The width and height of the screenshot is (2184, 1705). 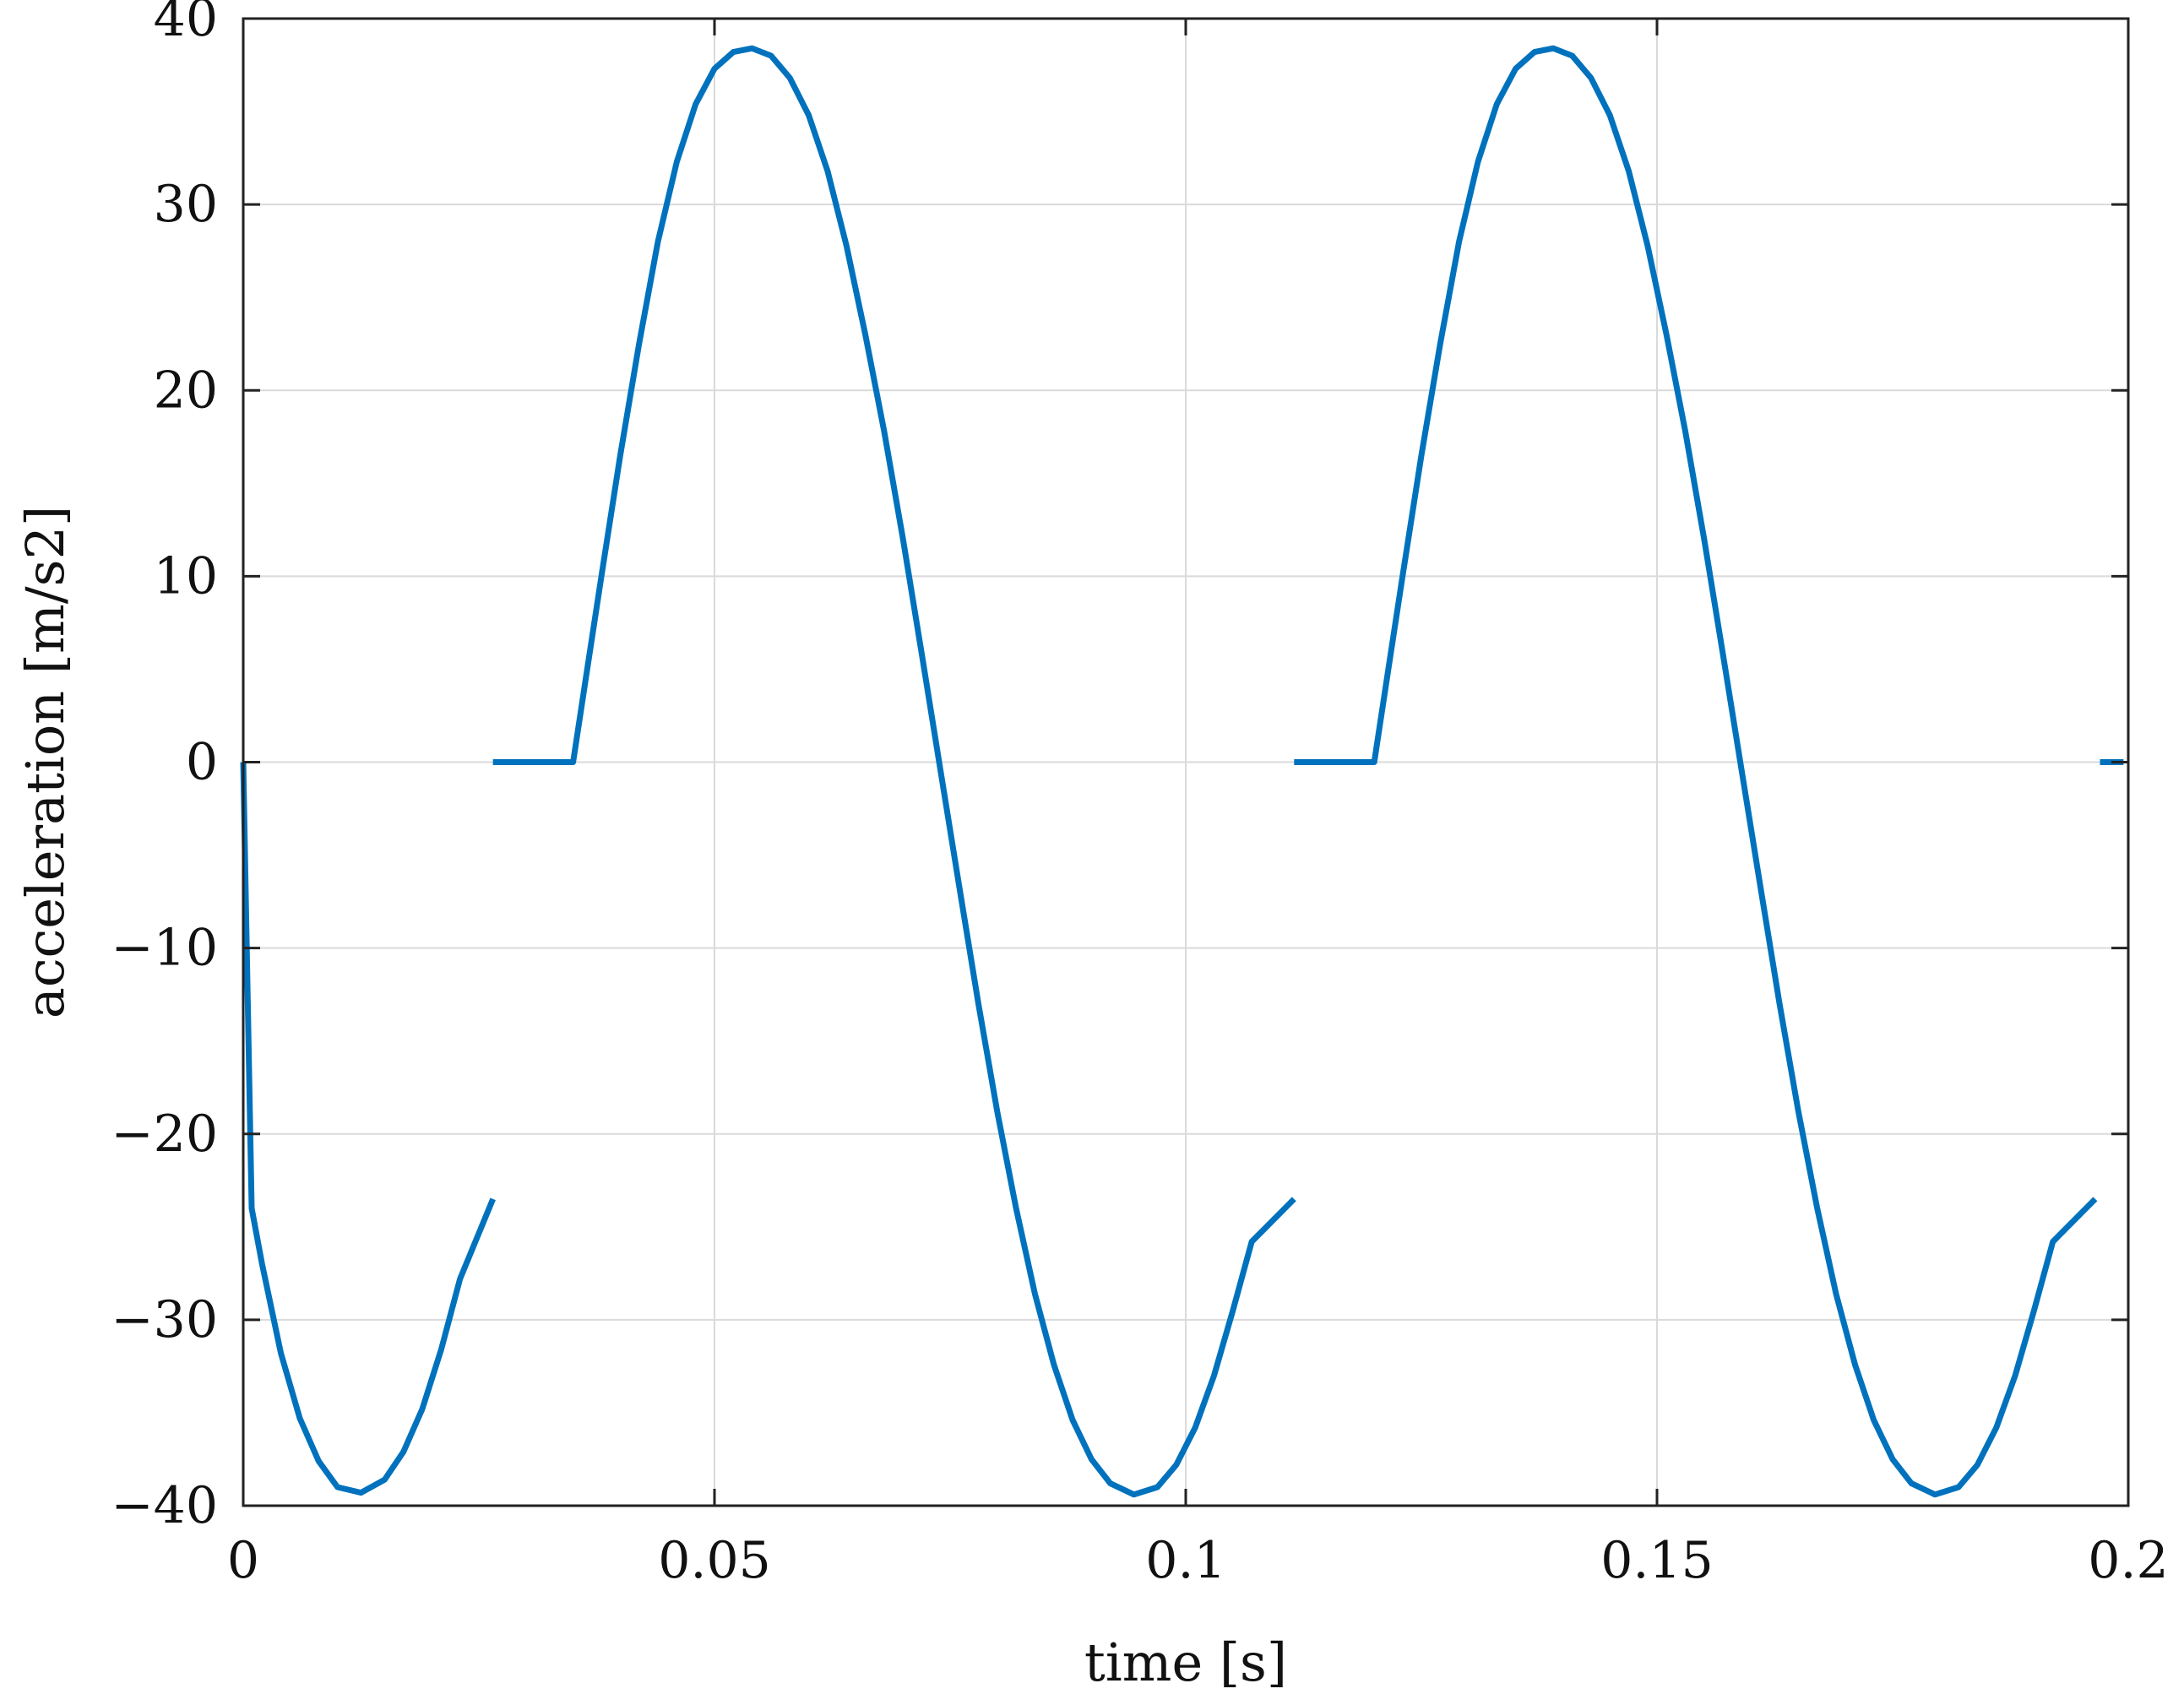 I want to click on x-tick-labels: 0 0.05 0.1 0.15 0.2, so click(x=1198, y=1560).